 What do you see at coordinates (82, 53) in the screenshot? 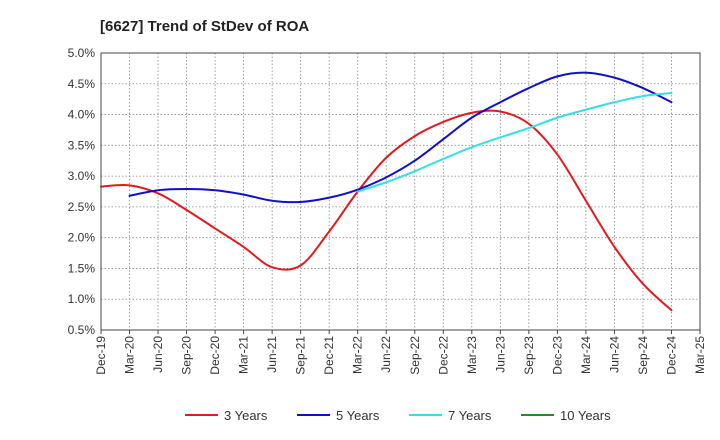
I see `y-tick-label: 5.0%` at bounding box center [82, 53].